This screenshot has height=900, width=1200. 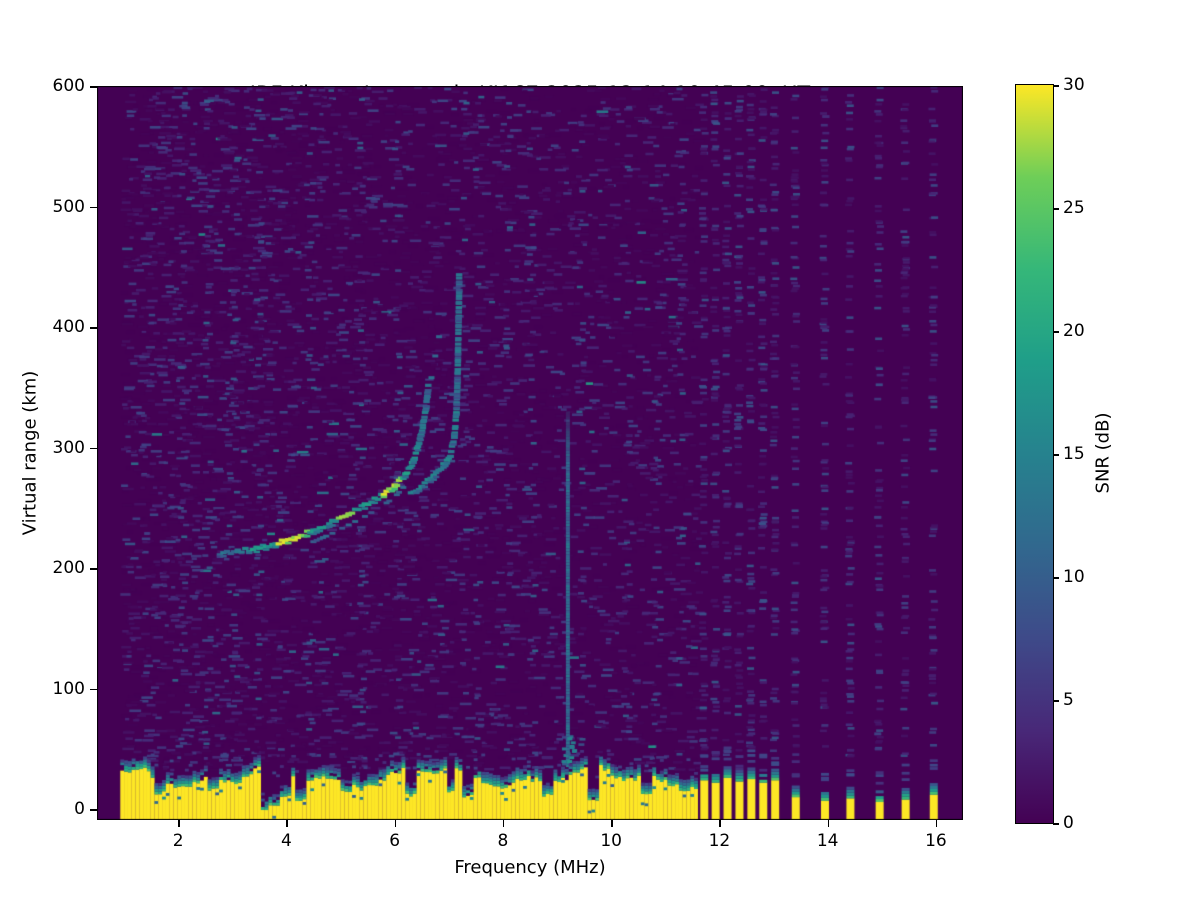 I want to click on colorbar-tick-label: 15, so click(x=1074, y=454).